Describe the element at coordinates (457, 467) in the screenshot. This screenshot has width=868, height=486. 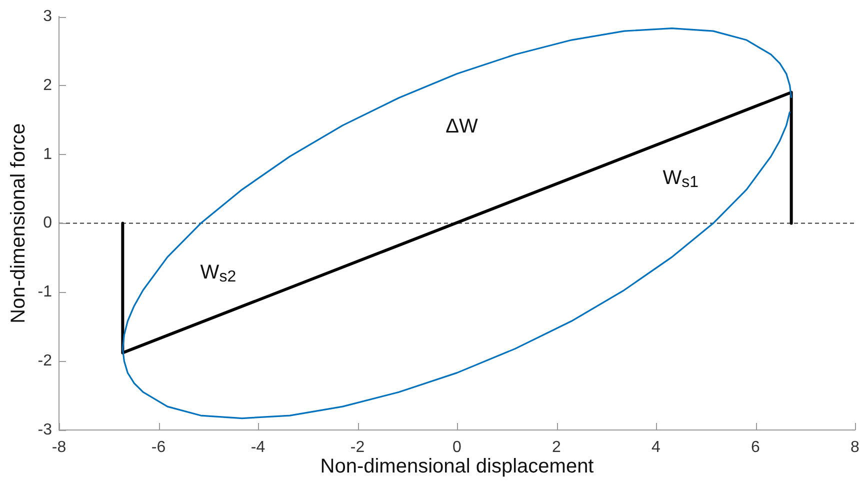
I see `x-axis-title: Non-dimensional displacement` at that location.